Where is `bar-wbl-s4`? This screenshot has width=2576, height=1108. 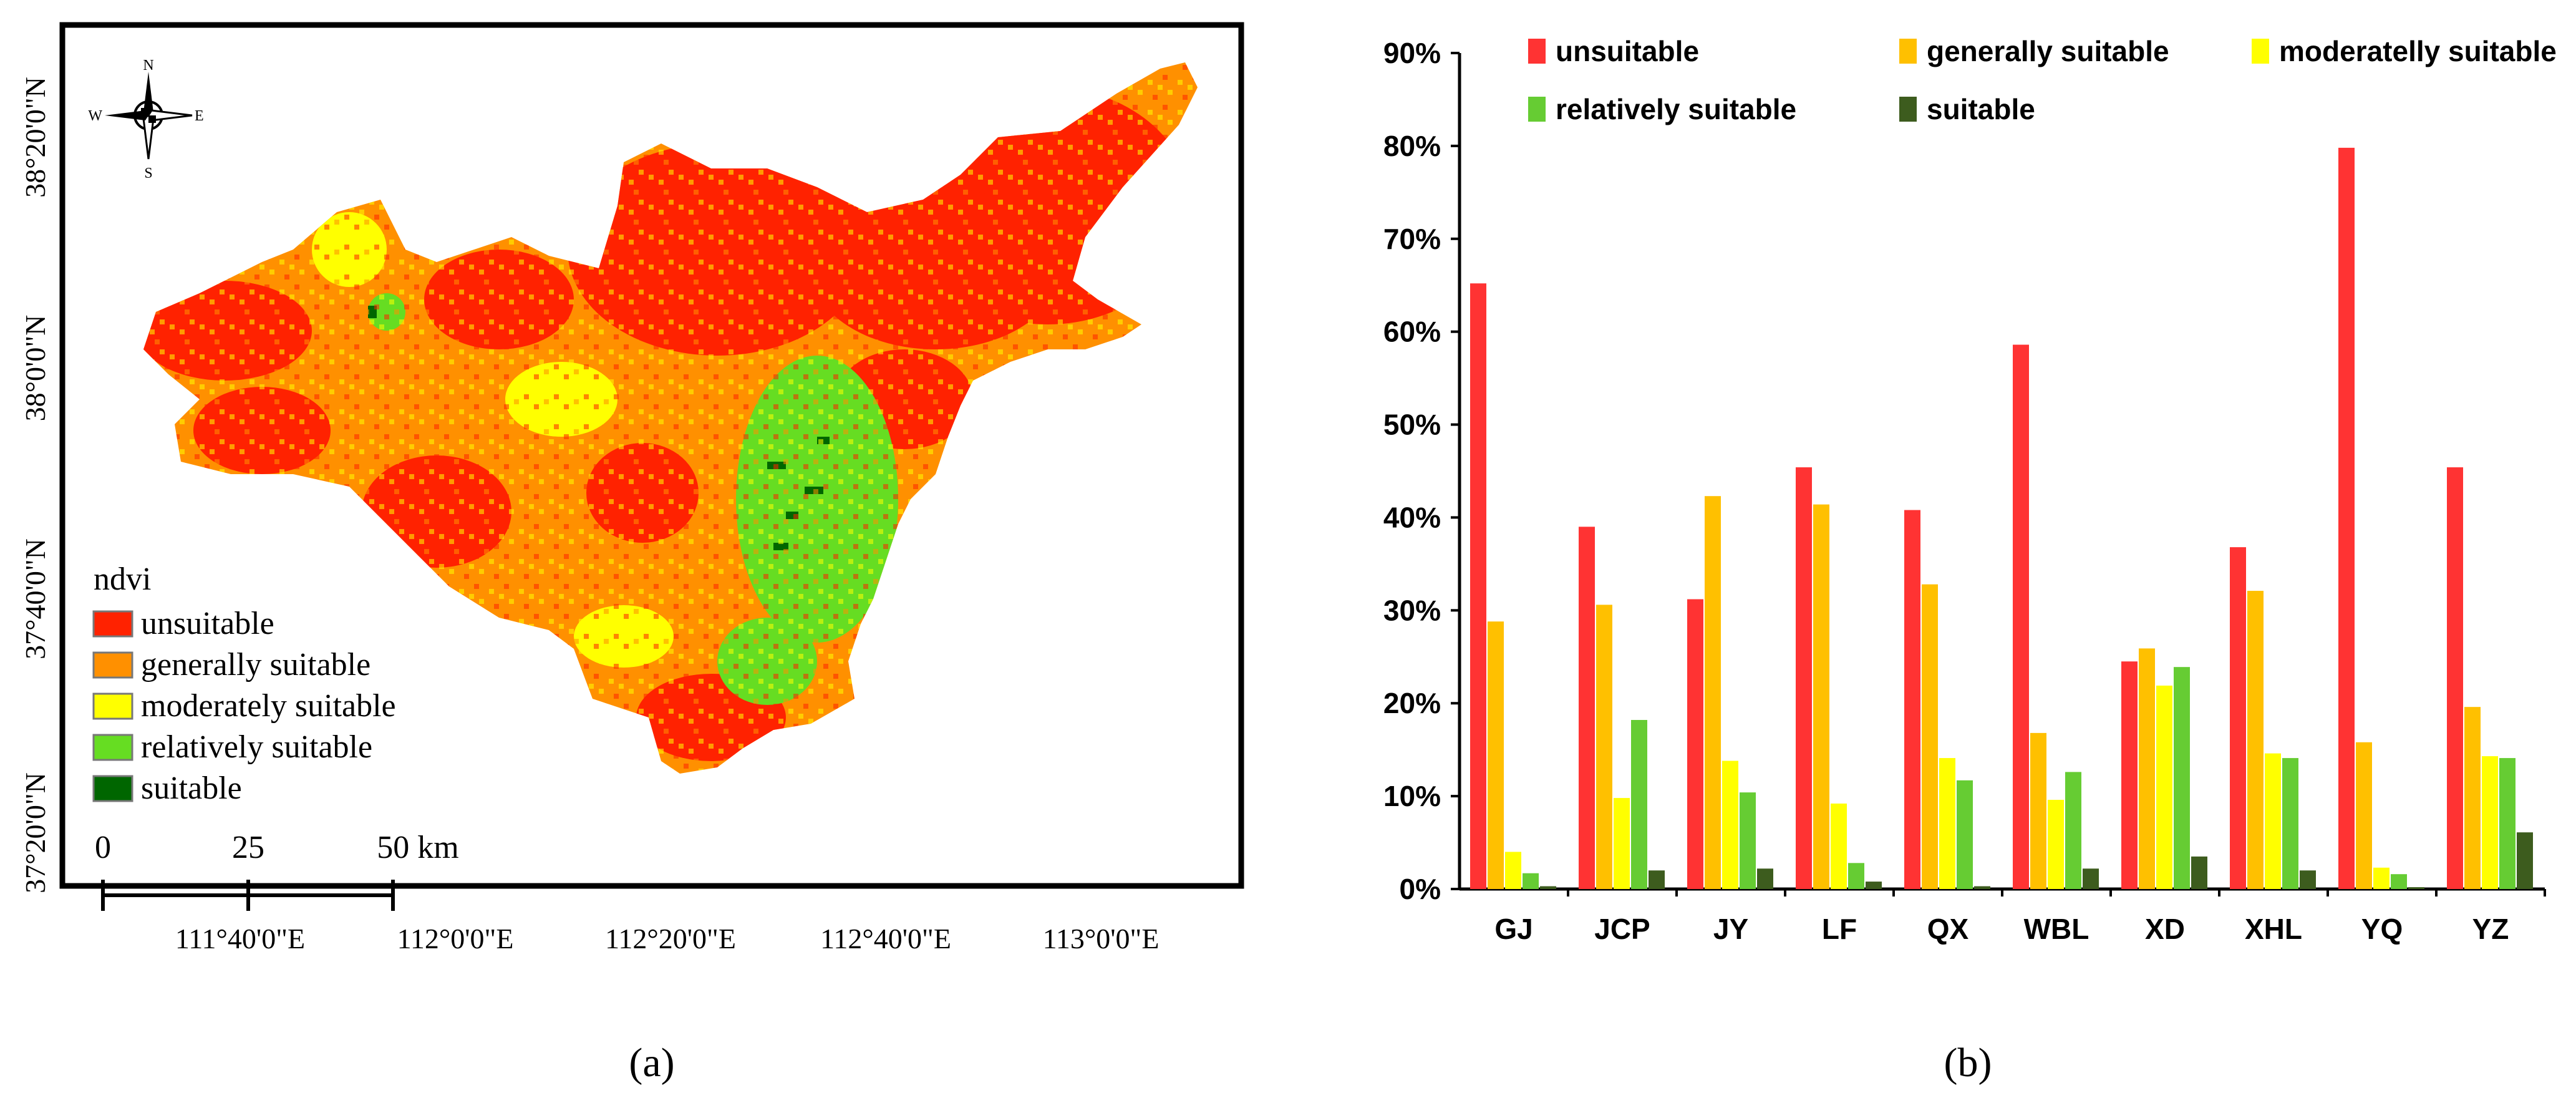 bar-wbl-s4 is located at coordinates (2091, 878).